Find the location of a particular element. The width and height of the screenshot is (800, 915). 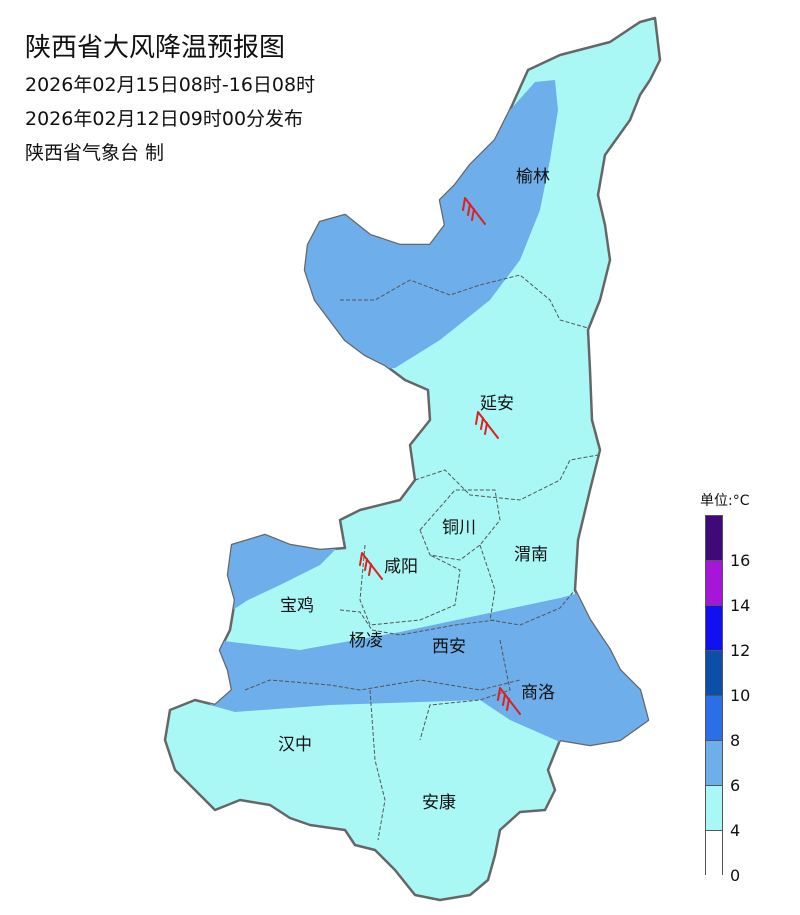

legend-label: 16 is located at coordinates (740, 560).